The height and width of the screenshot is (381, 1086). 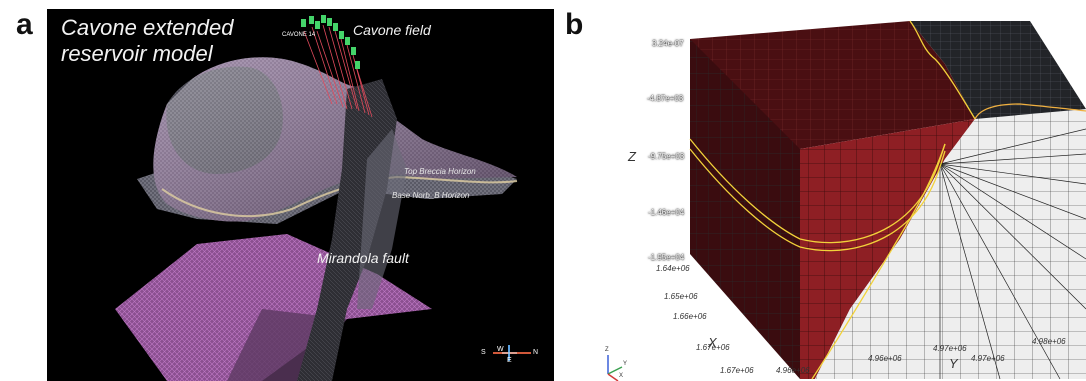 I want to click on triad-z-label: Z, so click(x=607, y=350).